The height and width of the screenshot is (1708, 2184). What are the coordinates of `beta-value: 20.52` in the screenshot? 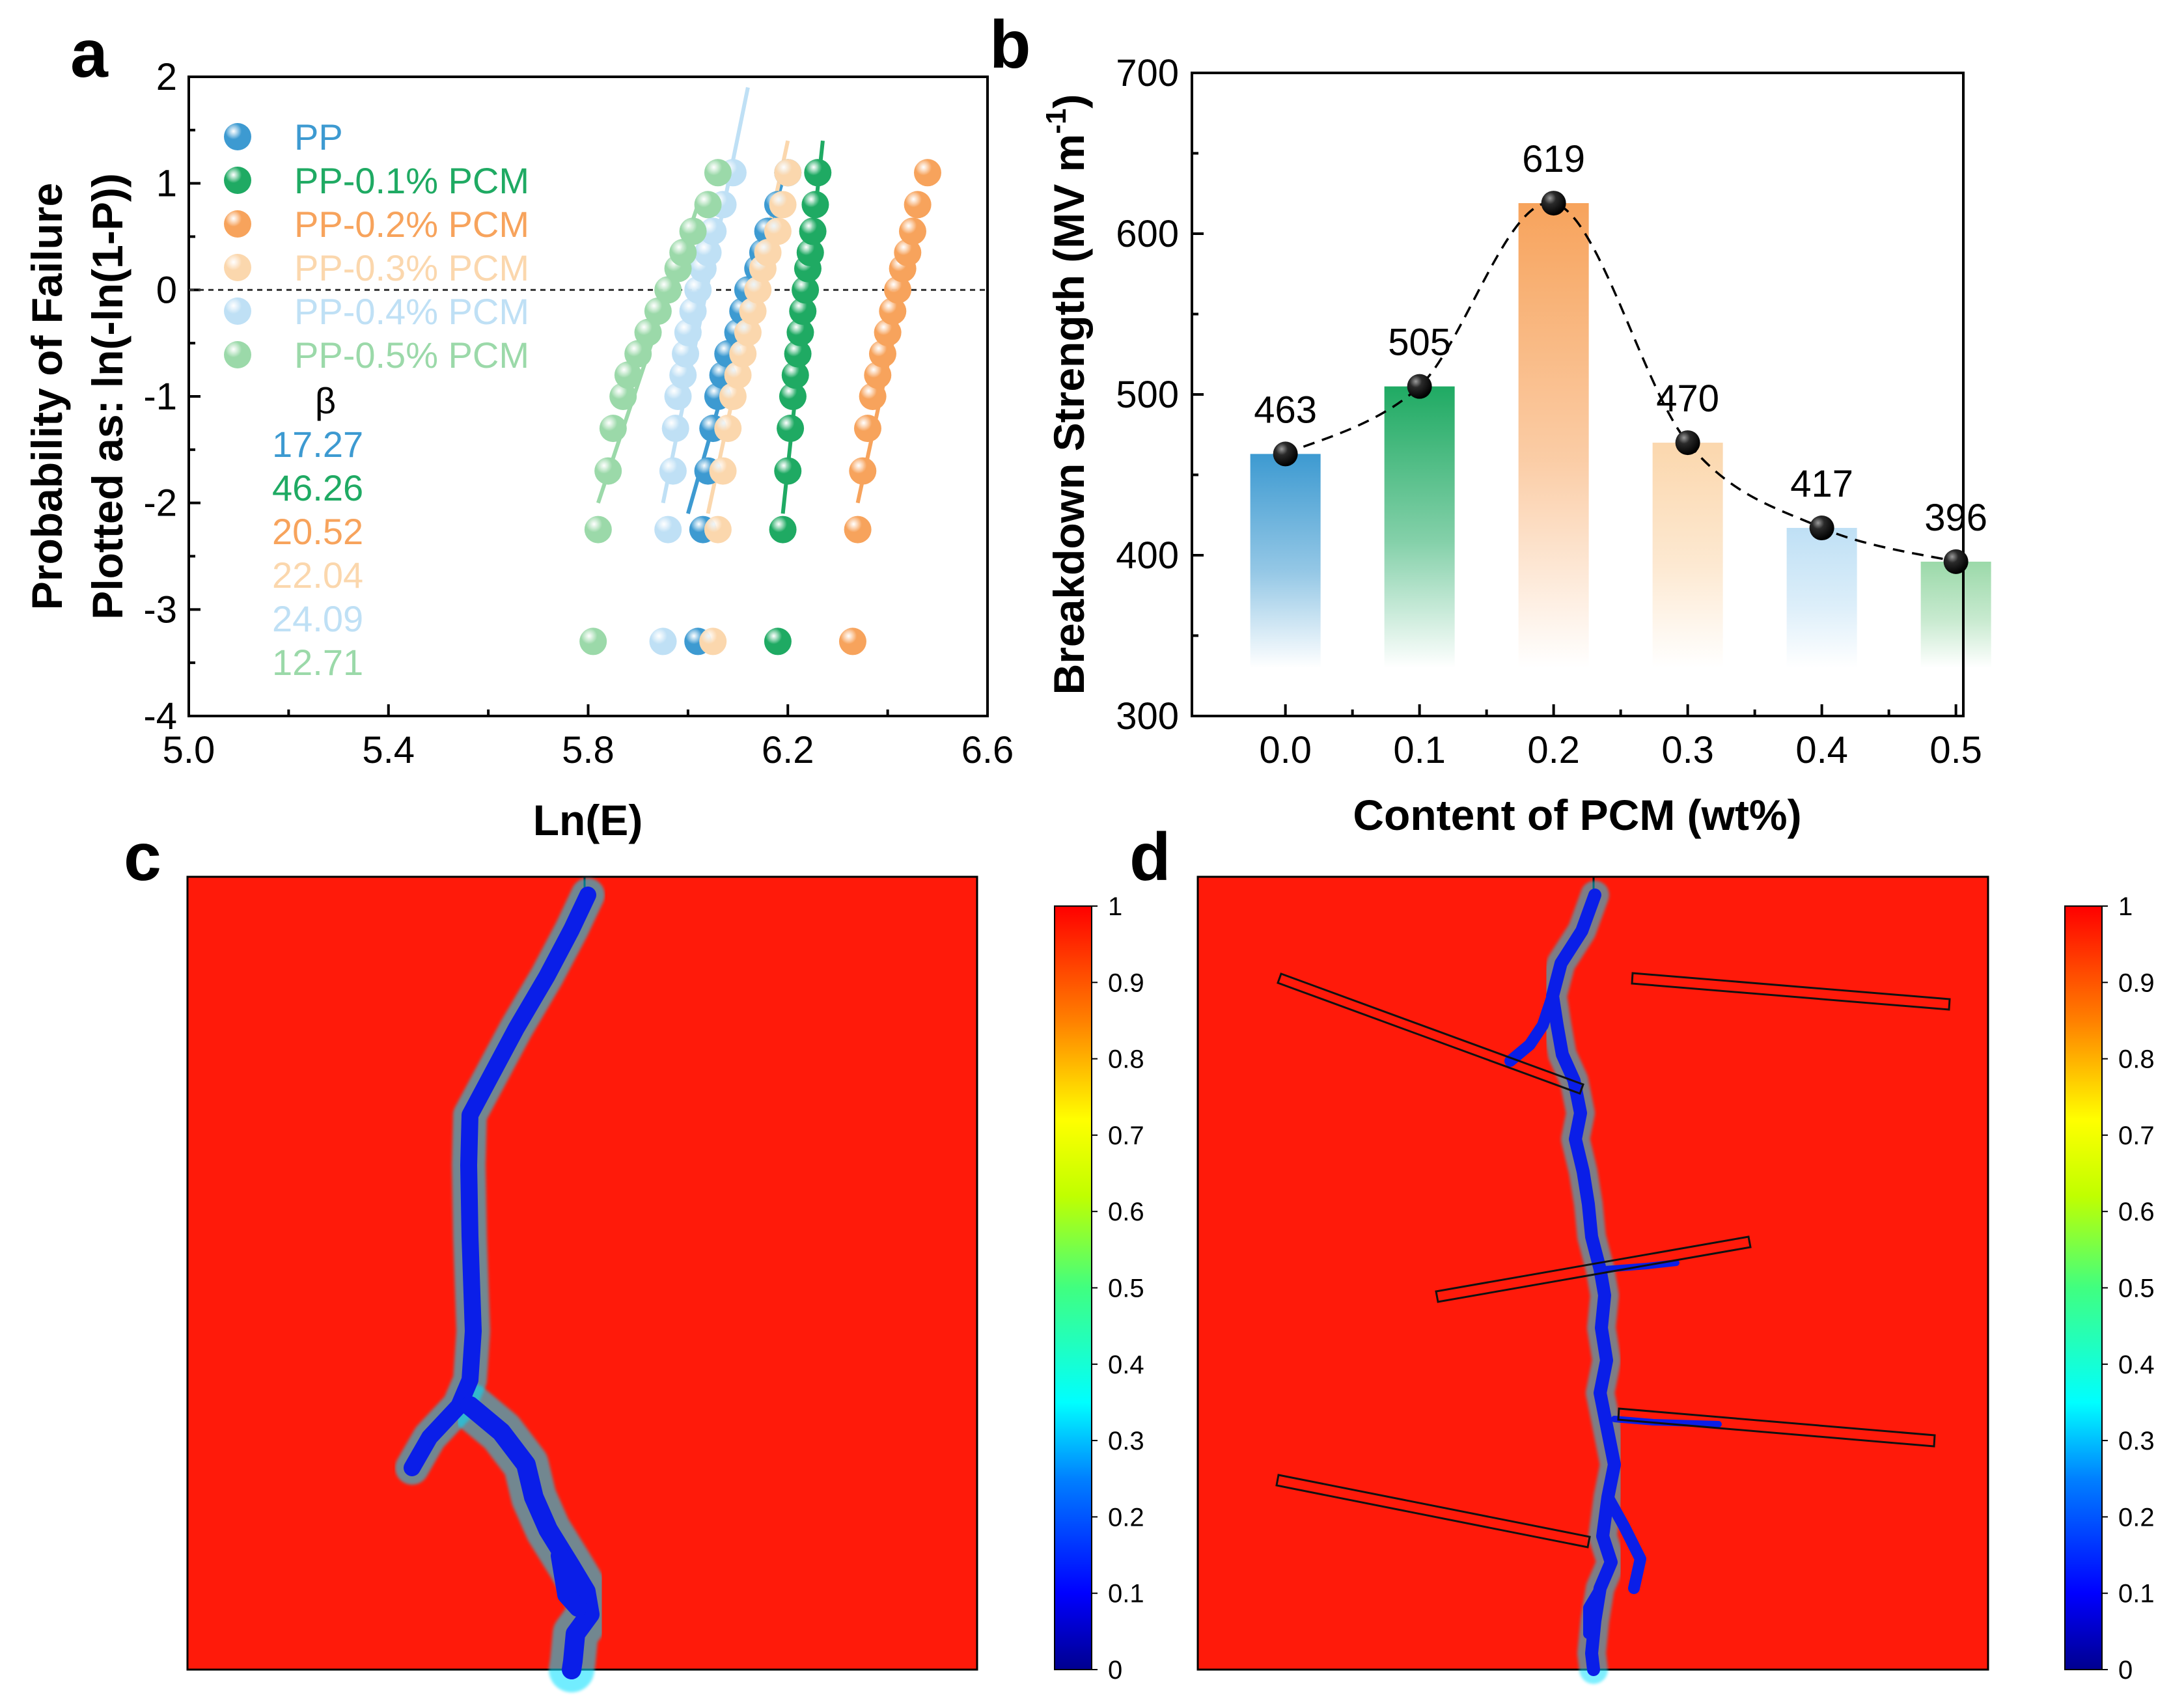 It's located at (318, 531).